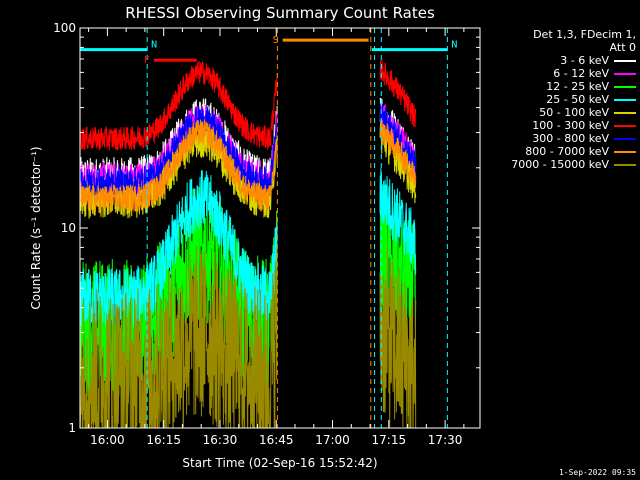 The width and height of the screenshot is (640, 480). I want to click on y-tick-label-1: 10, so click(68, 228).